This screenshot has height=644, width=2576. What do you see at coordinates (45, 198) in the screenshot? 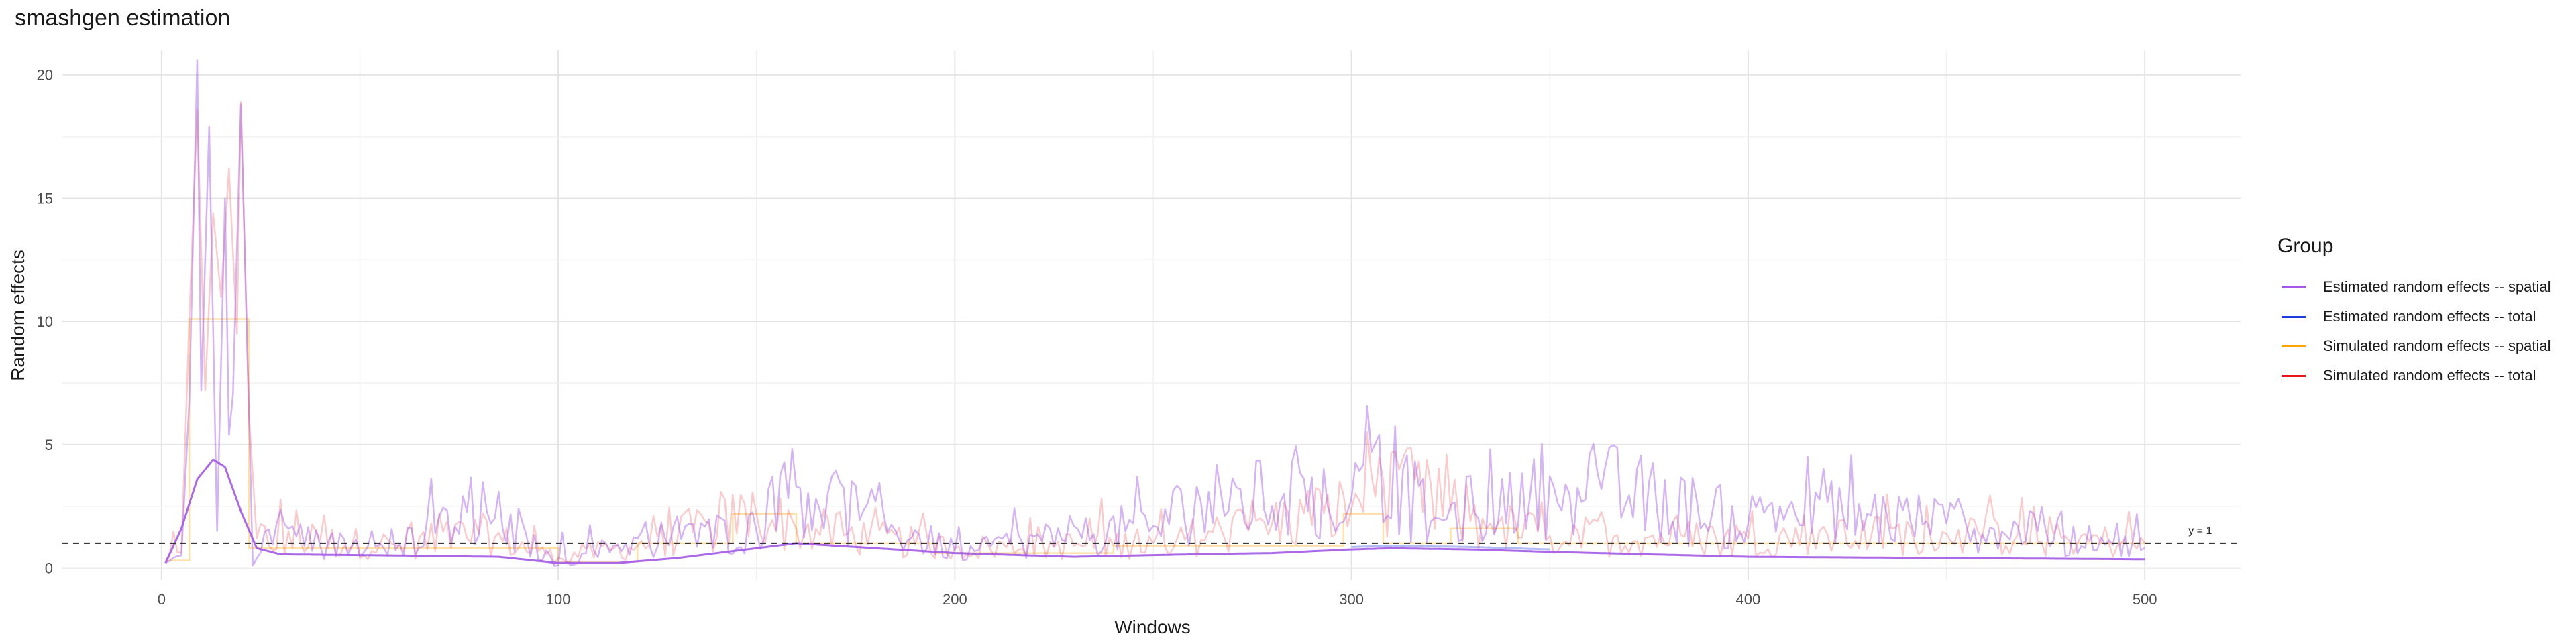
I see `y-tick-label: 15` at bounding box center [45, 198].